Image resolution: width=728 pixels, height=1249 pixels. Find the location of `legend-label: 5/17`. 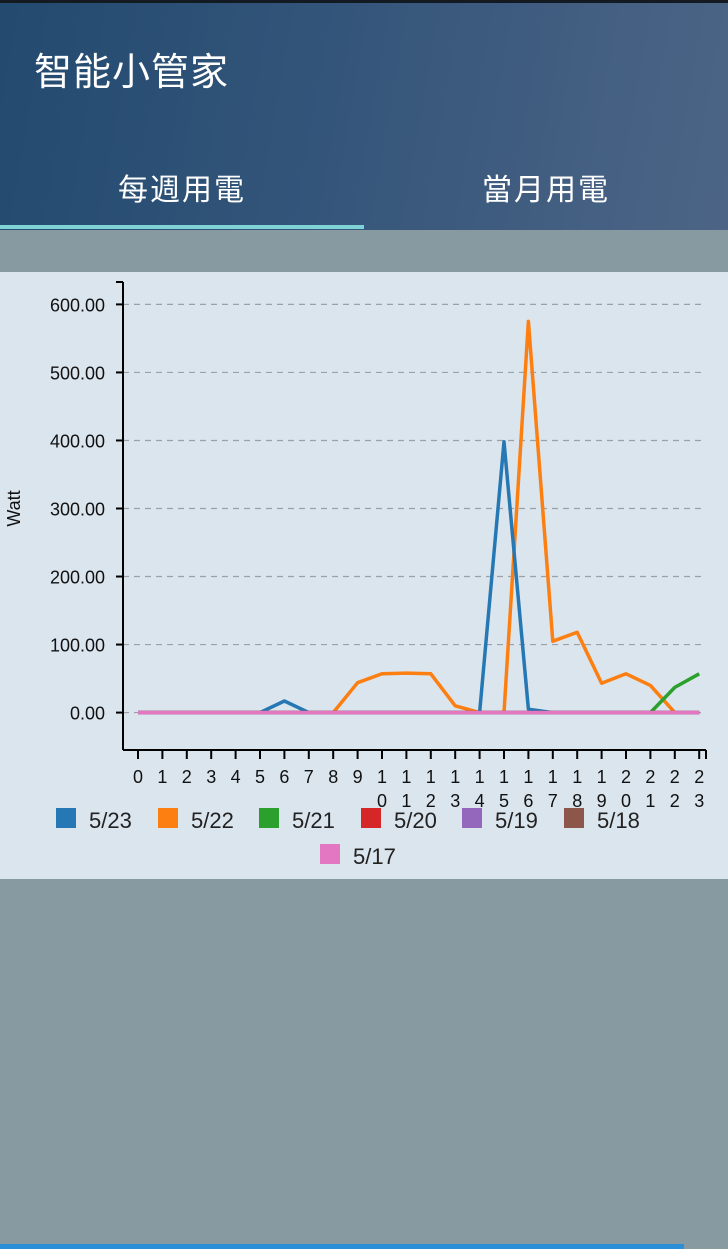

legend-label: 5/17 is located at coordinates (374, 856).